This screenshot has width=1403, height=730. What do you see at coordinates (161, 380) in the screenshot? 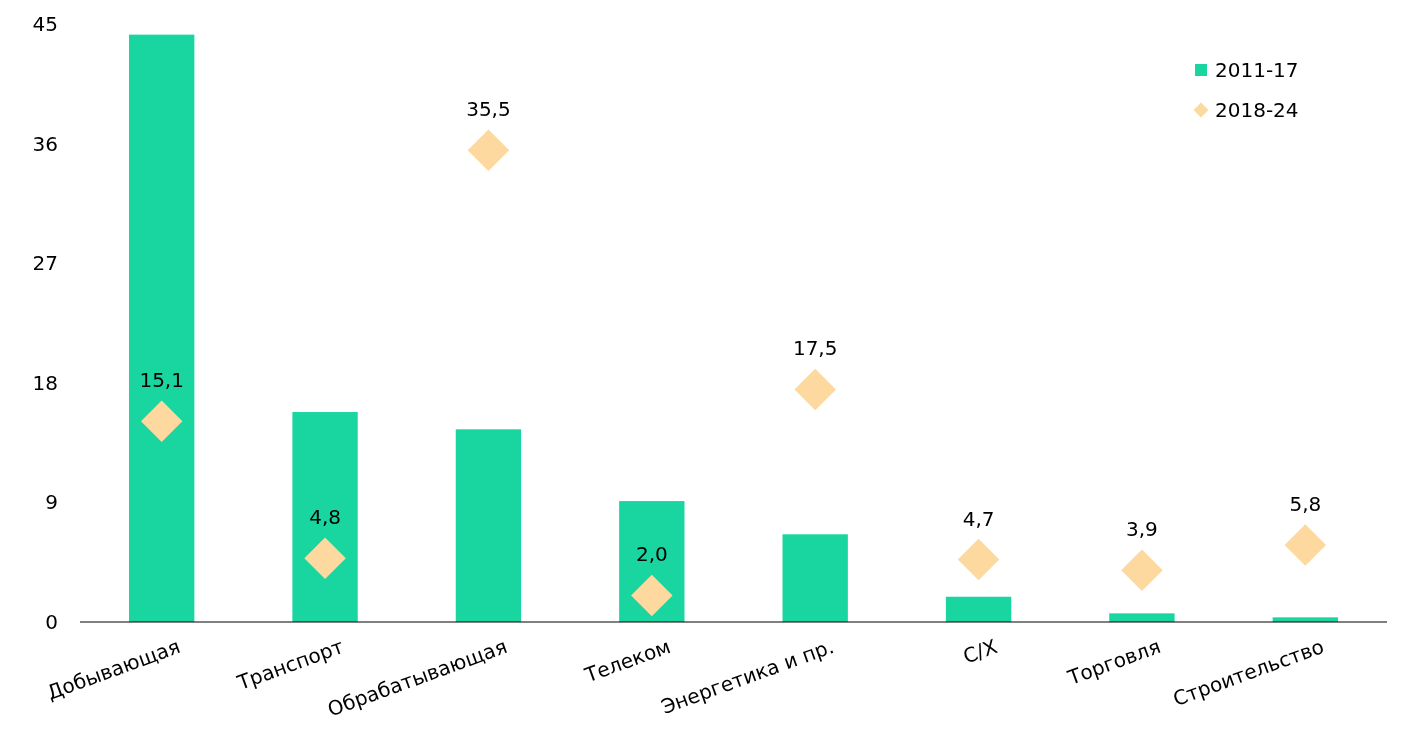
I see `data-label: 15,1` at bounding box center [161, 380].